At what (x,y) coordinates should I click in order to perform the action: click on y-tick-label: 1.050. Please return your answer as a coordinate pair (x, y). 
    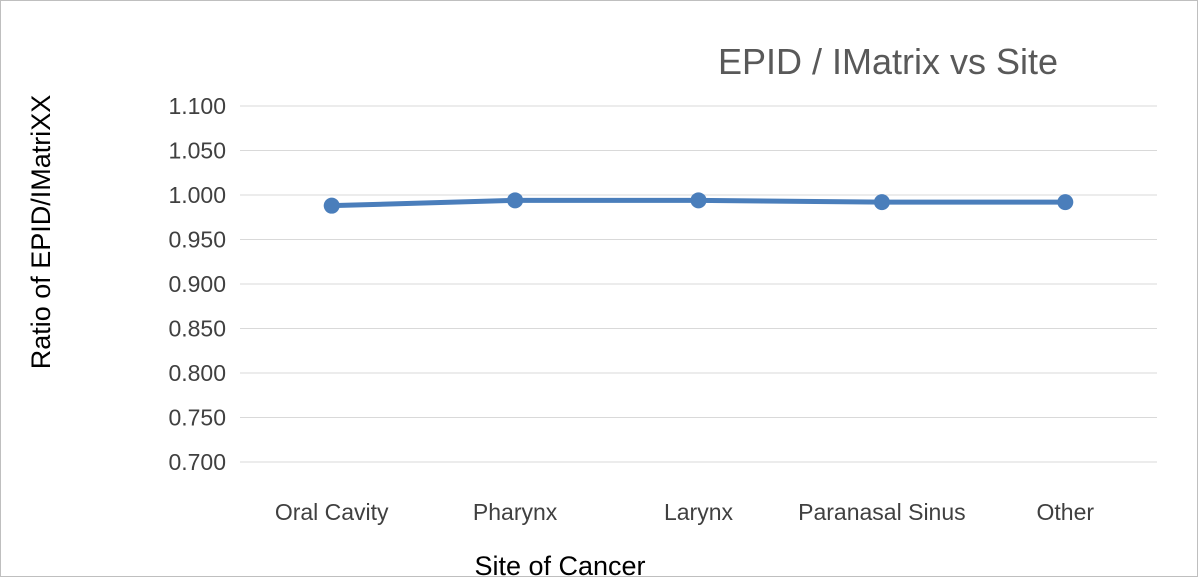
    Looking at the image, I should click on (197, 151).